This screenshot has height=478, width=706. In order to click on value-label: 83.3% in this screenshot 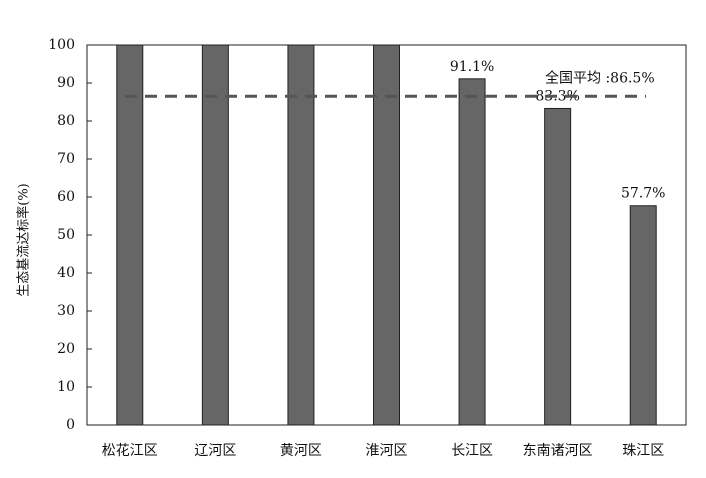, I will do `click(557, 96)`.